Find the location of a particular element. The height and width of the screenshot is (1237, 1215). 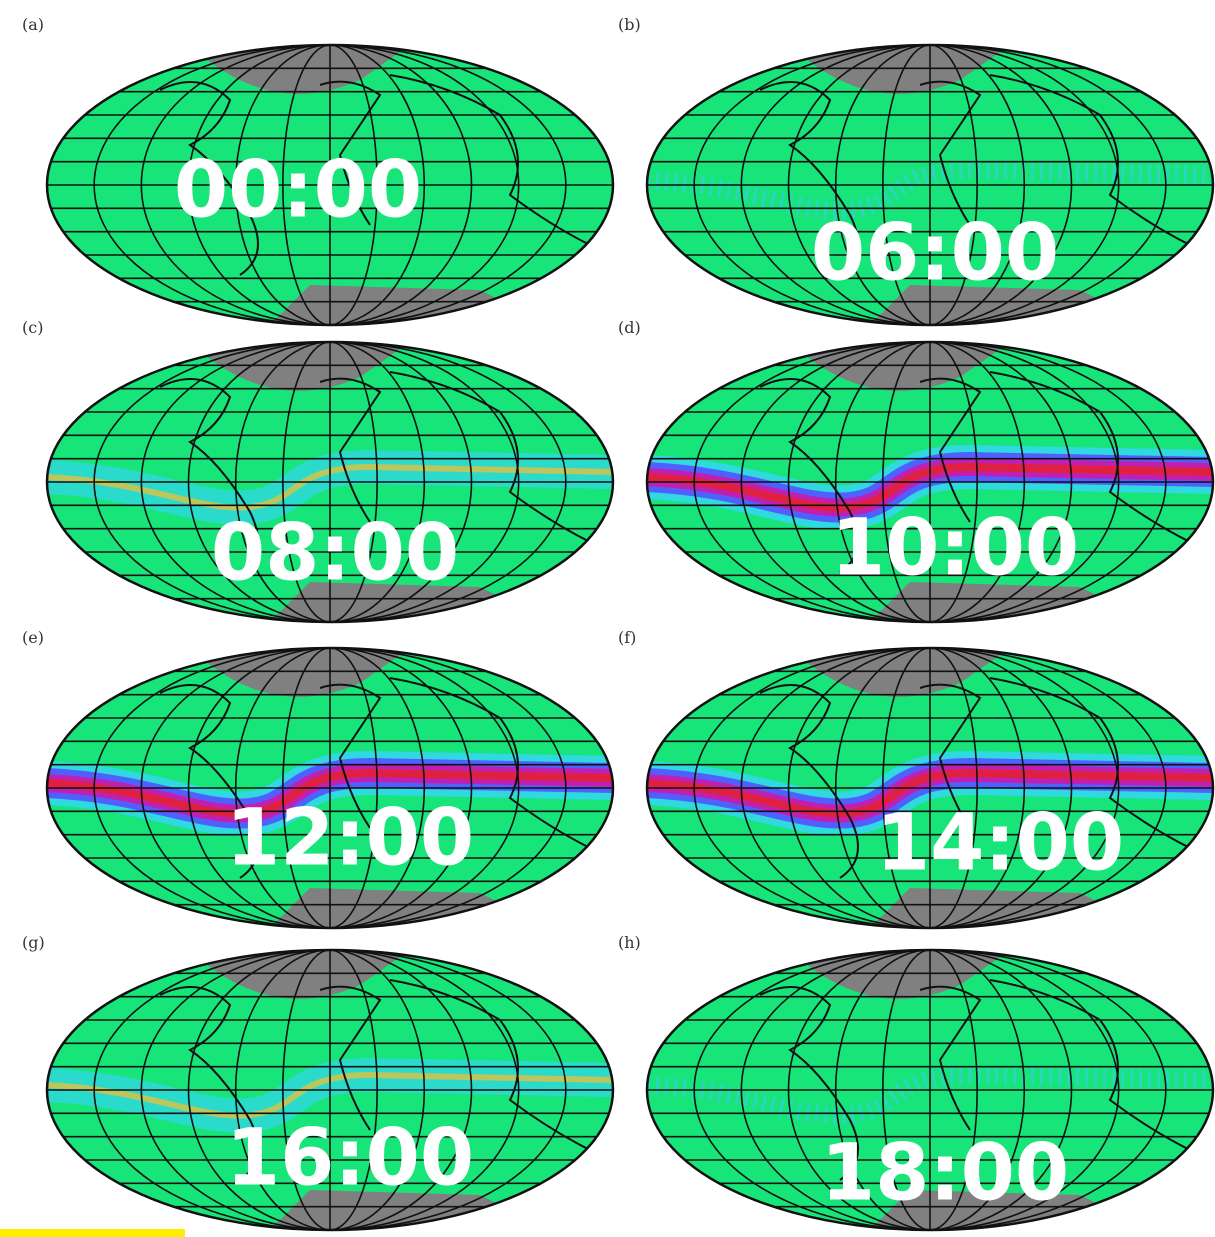

map-panel: (c) 08:00 is located at coordinates (318, 471).